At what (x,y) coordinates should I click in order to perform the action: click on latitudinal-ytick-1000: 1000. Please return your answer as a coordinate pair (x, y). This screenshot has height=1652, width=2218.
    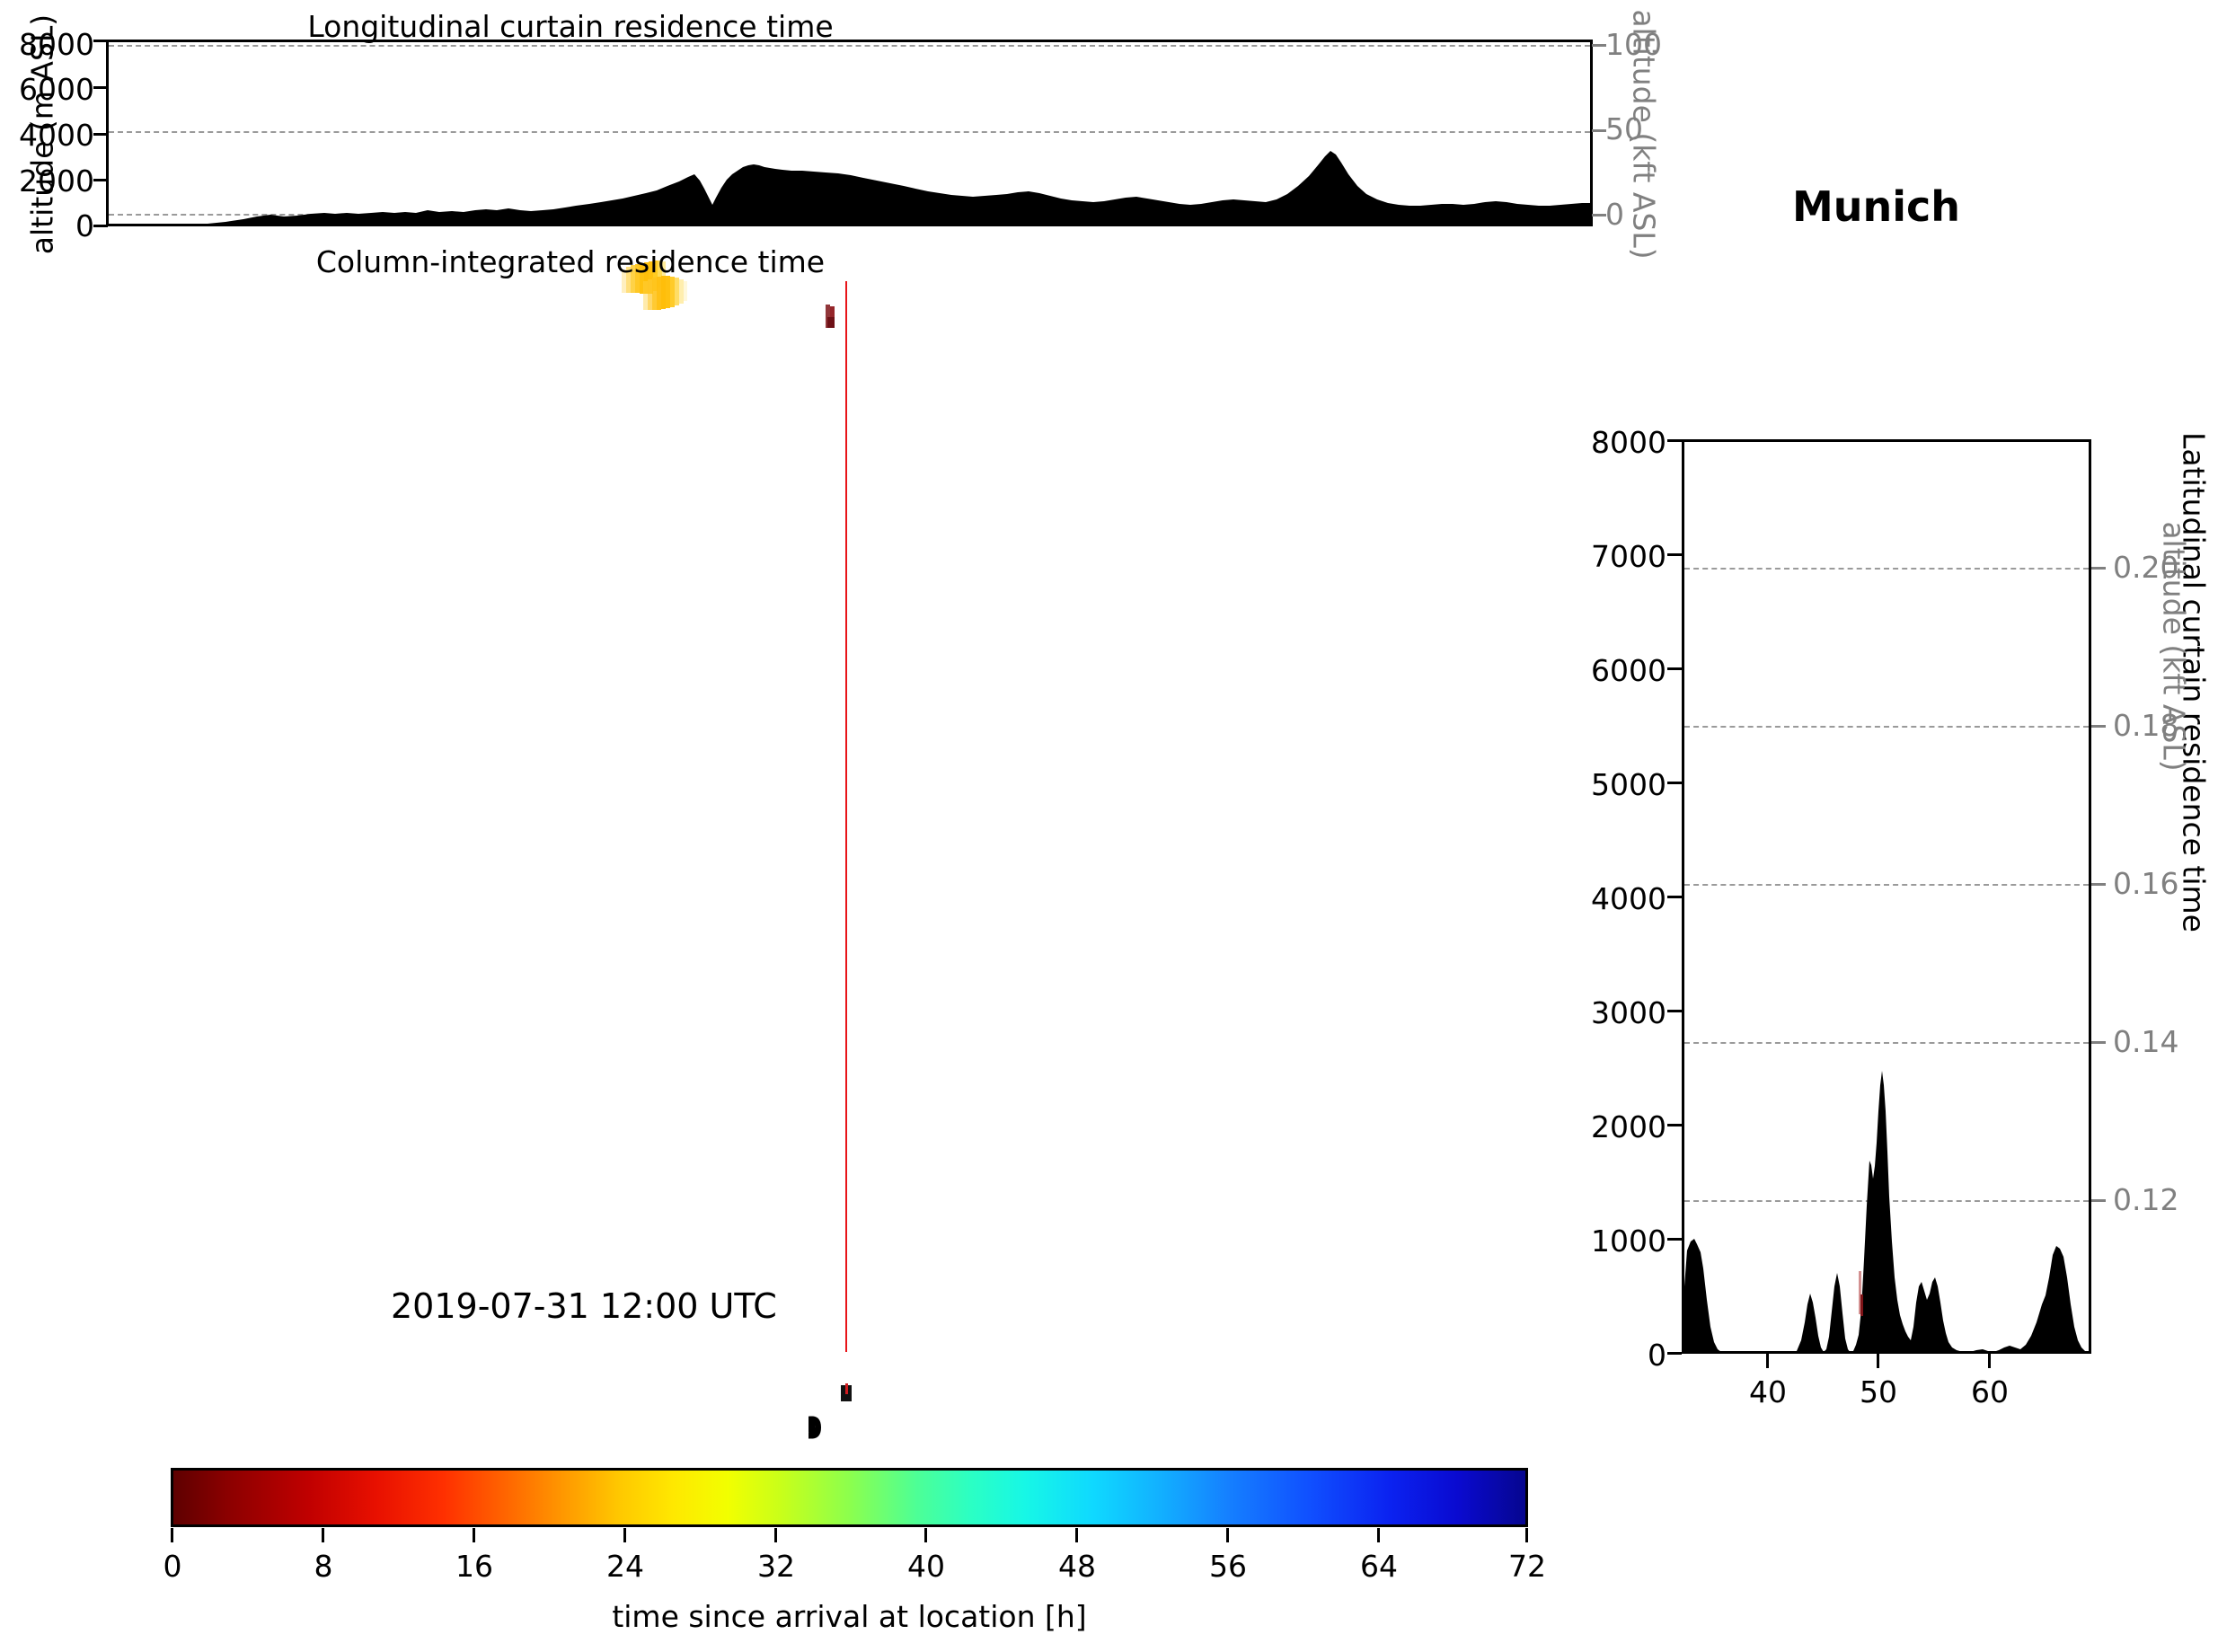
    Looking at the image, I should click on (1628, 1241).